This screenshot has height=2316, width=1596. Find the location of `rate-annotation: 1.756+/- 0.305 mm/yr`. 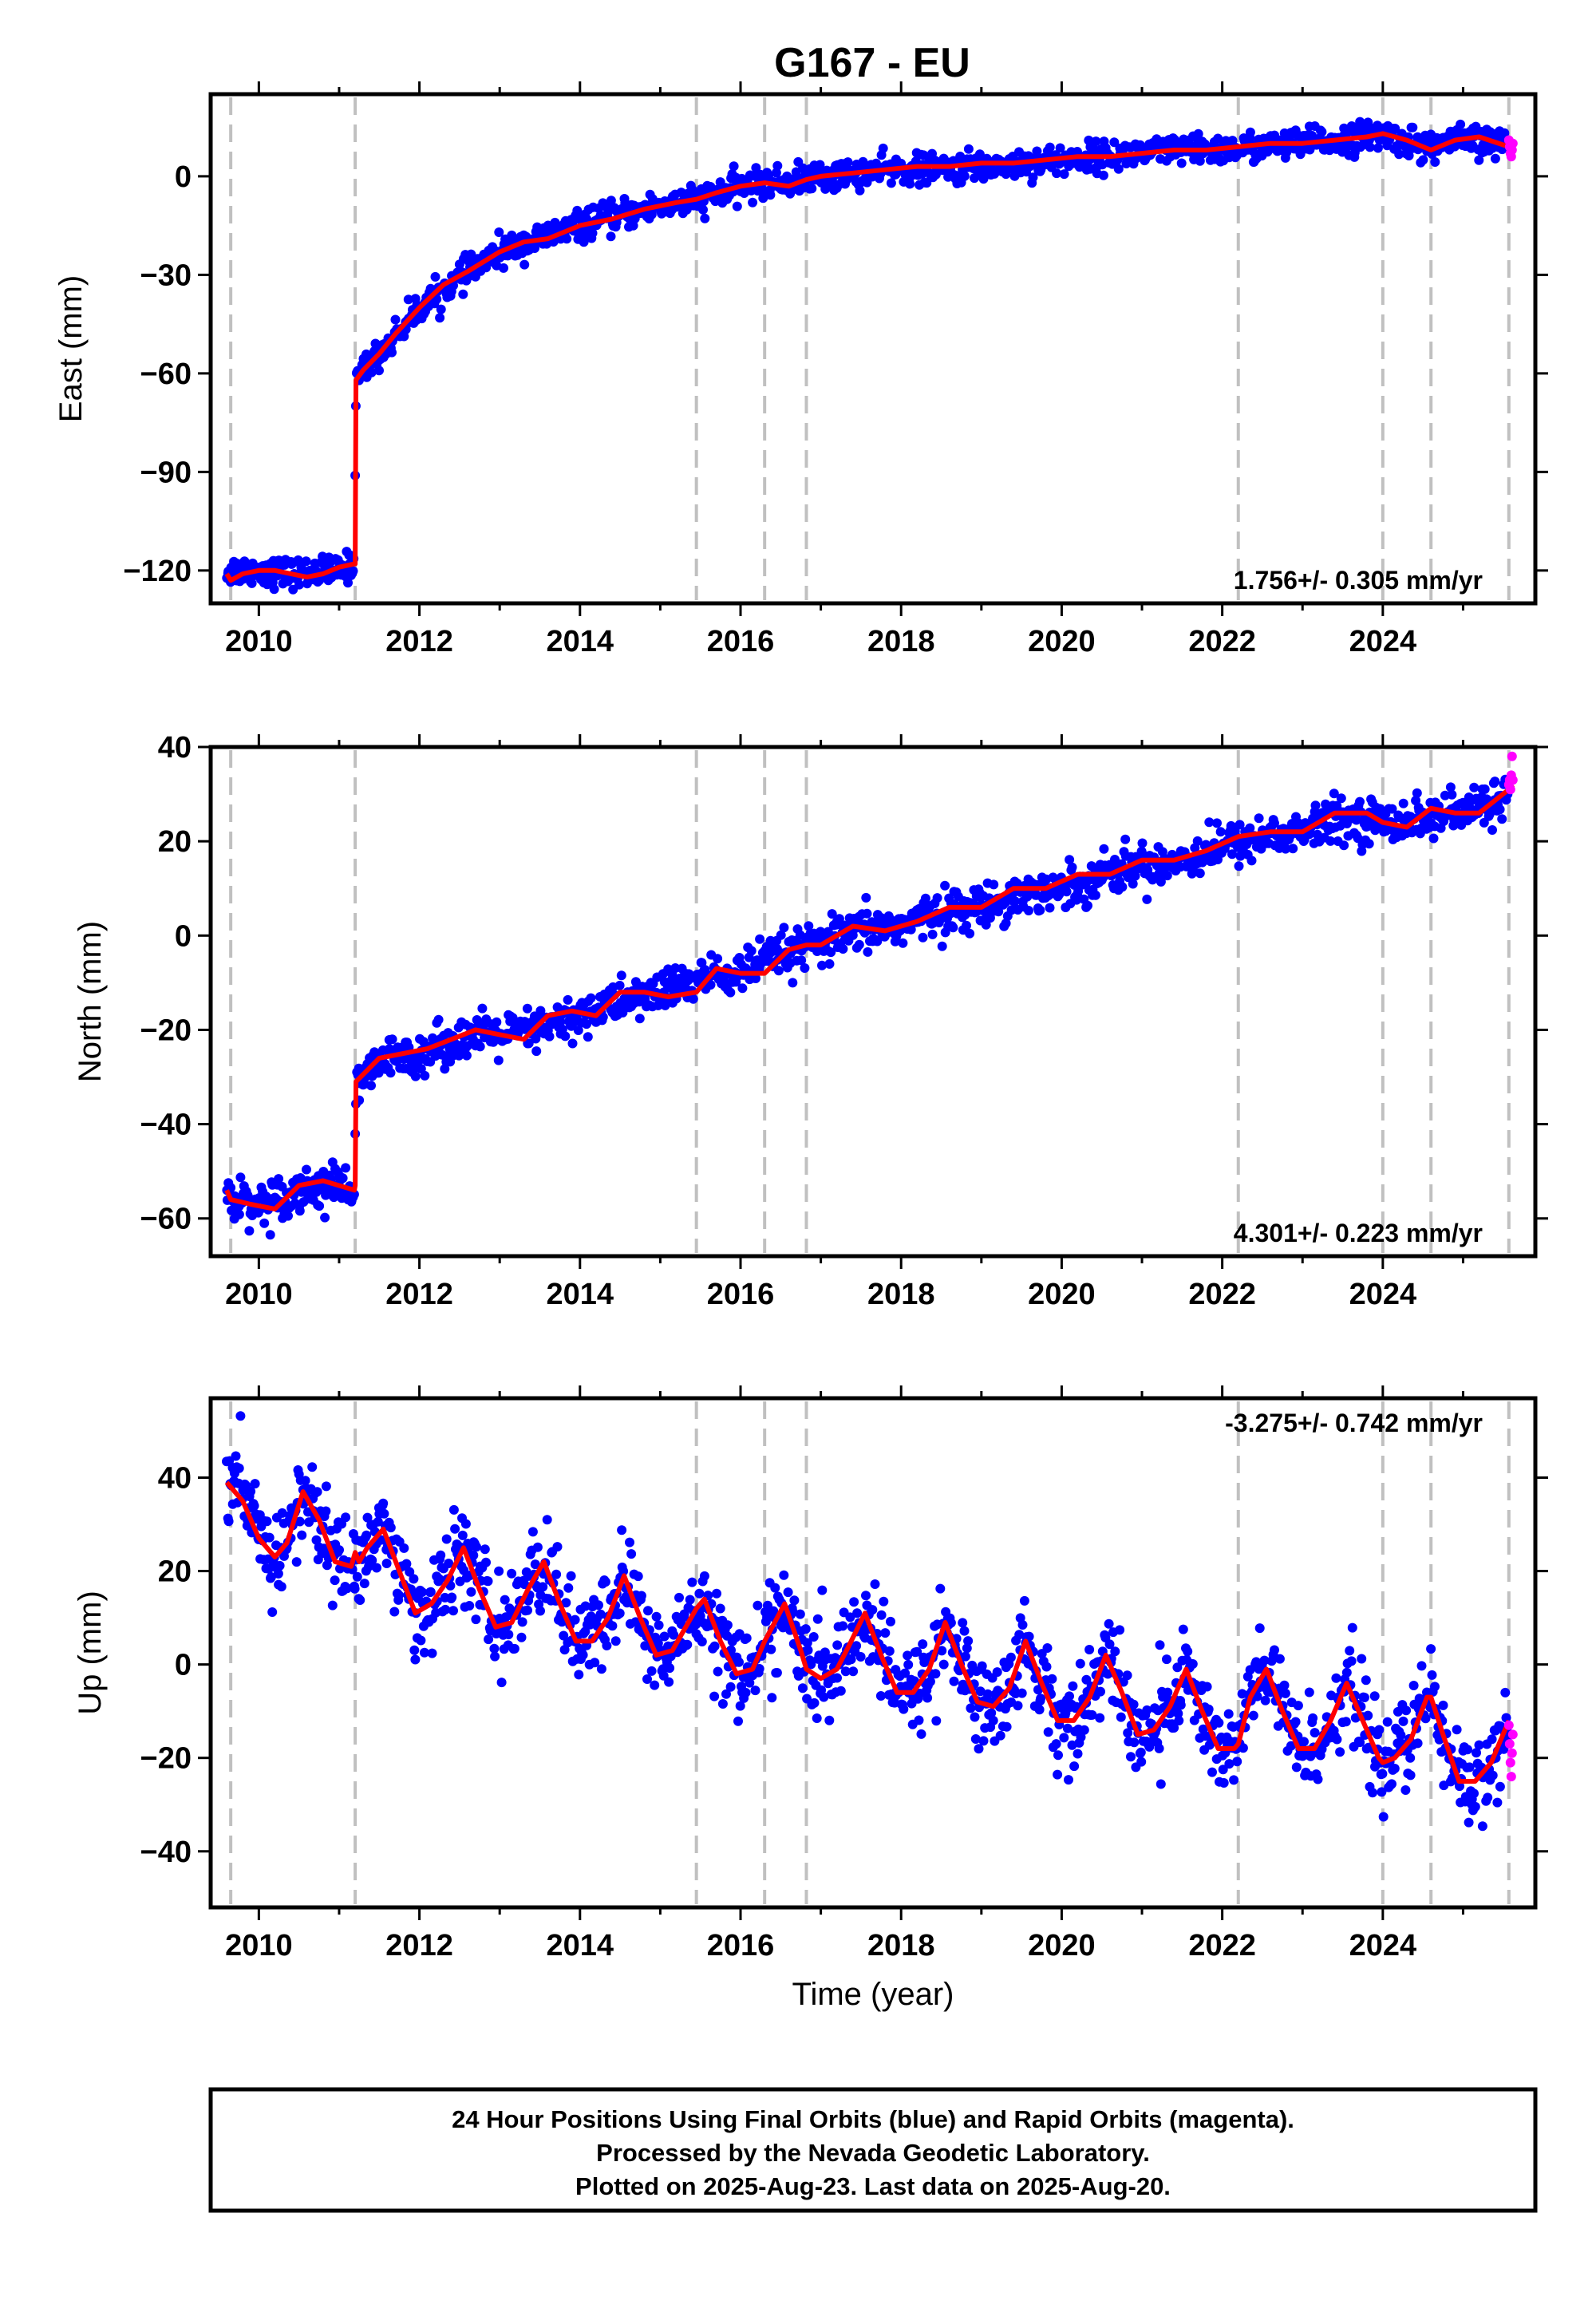

rate-annotation: 1.756+/- 0.305 mm/yr is located at coordinates (1358, 580).